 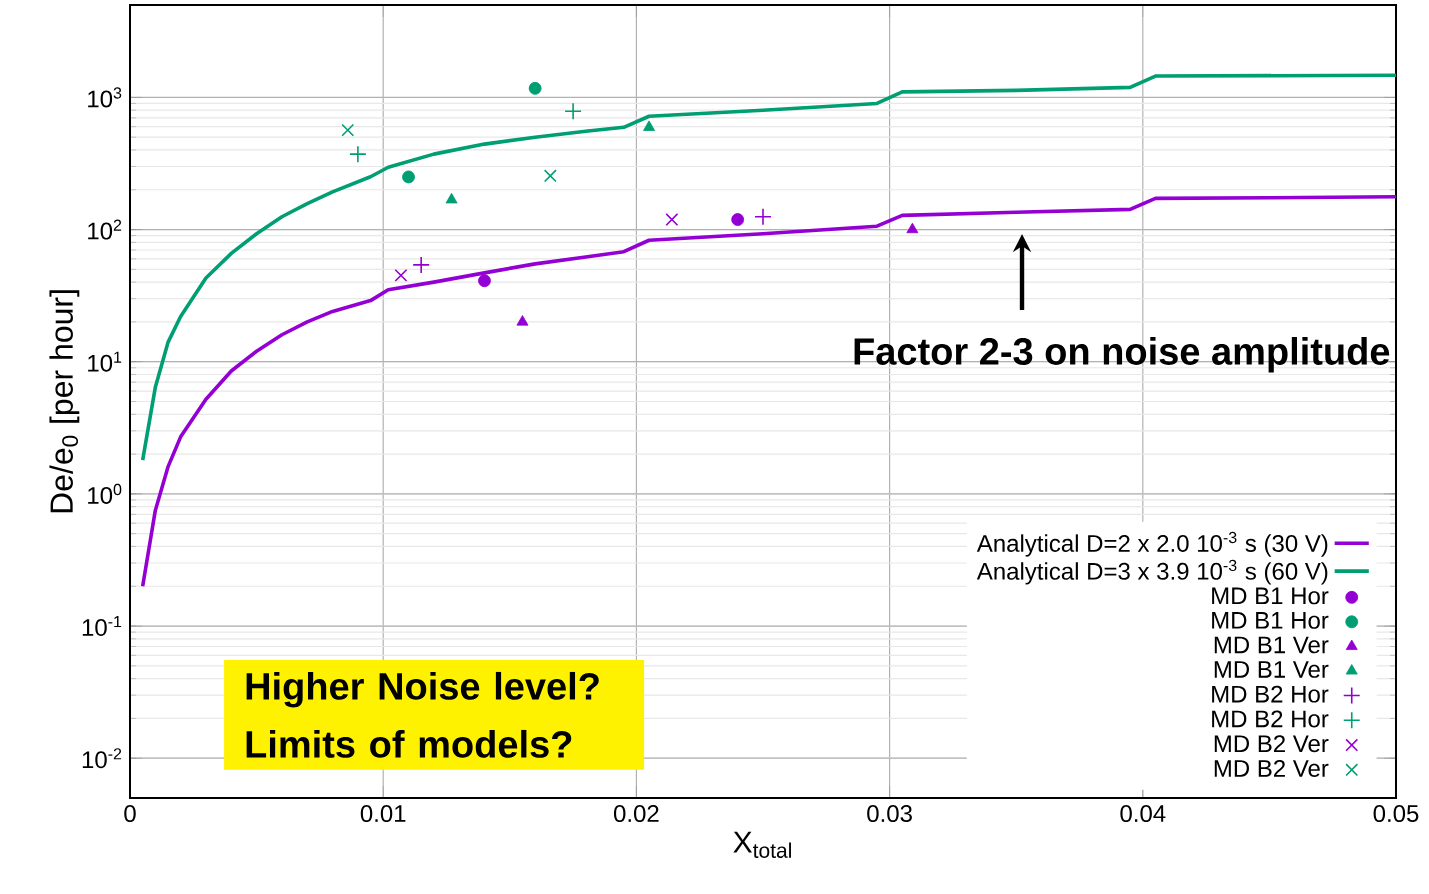 I want to click on annotation: Factor 2-3 on noise amplitude, so click(x=1122, y=354).